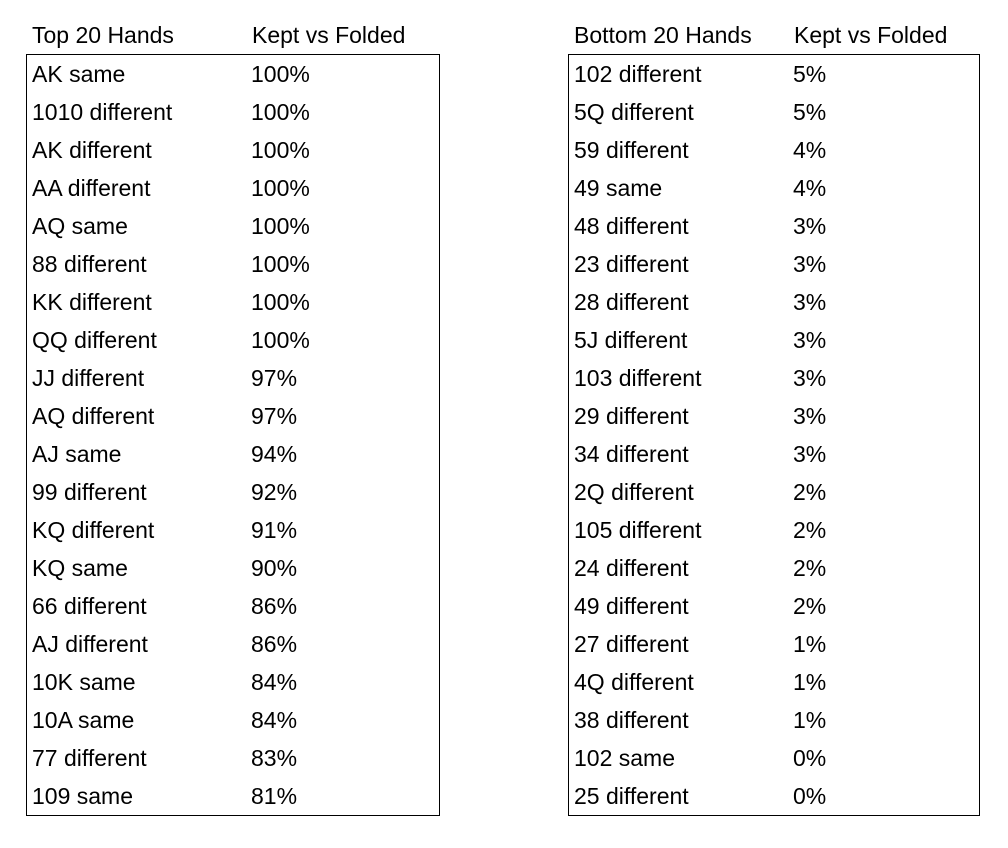 Image resolution: width=1008 pixels, height=848 pixels. I want to click on table-row: AQ same 100%, so click(233, 226).